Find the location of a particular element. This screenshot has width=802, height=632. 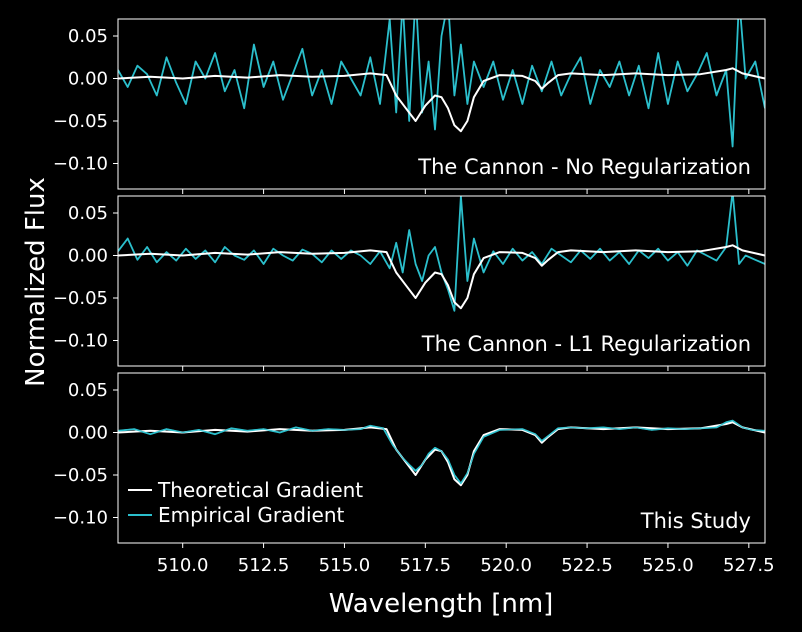

y-axis-label: Normalized Flux is located at coordinates (36, 282).